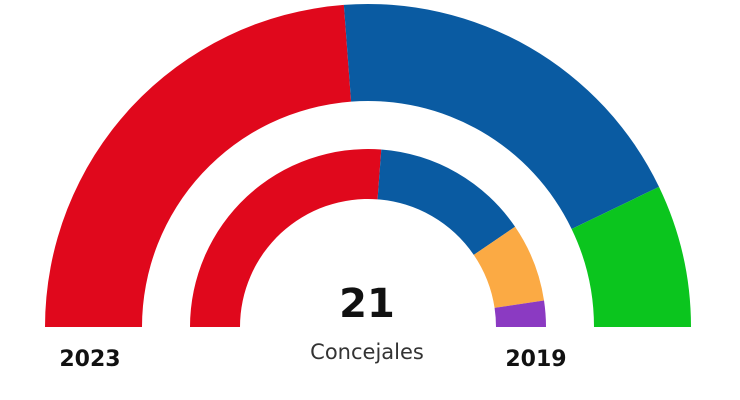 This screenshot has width=740, height=400. What do you see at coordinates (367, 304) in the screenshot?
I see `total-seats: 21` at bounding box center [367, 304].